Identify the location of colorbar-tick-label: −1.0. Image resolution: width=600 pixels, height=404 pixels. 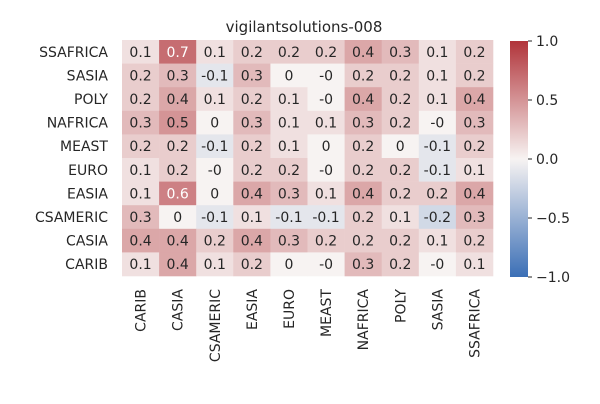
(553, 278).